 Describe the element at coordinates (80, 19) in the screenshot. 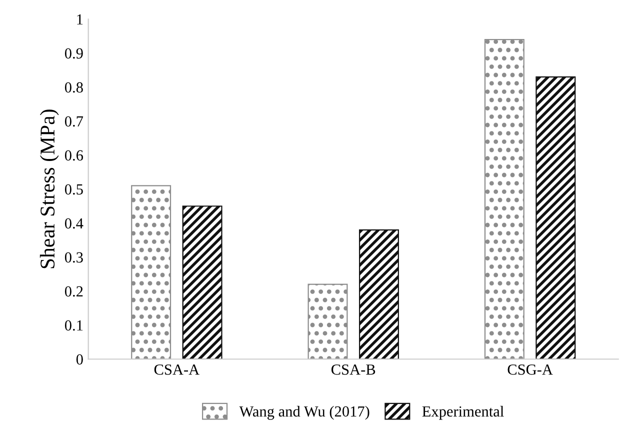

I see `y-tick-label: 1` at that location.